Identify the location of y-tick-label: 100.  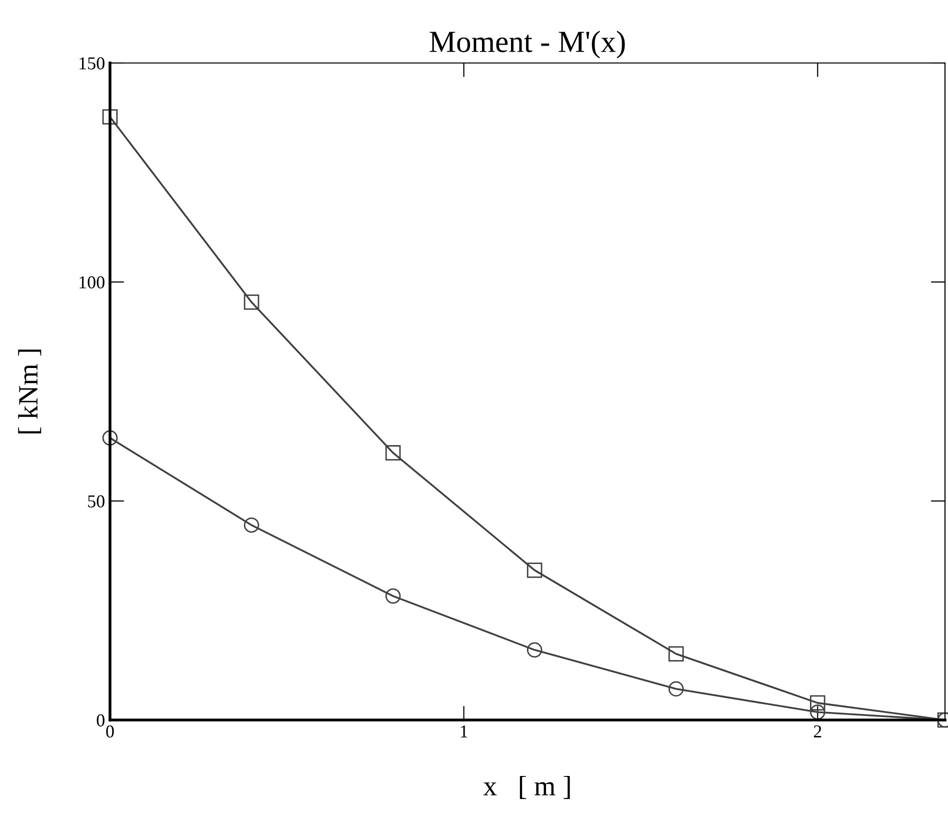
(92, 282).